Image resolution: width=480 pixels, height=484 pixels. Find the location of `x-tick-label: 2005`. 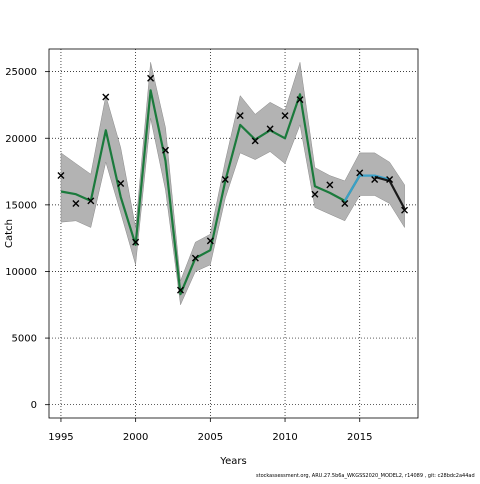

x-tick-label: 2005 is located at coordinates (210, 437).